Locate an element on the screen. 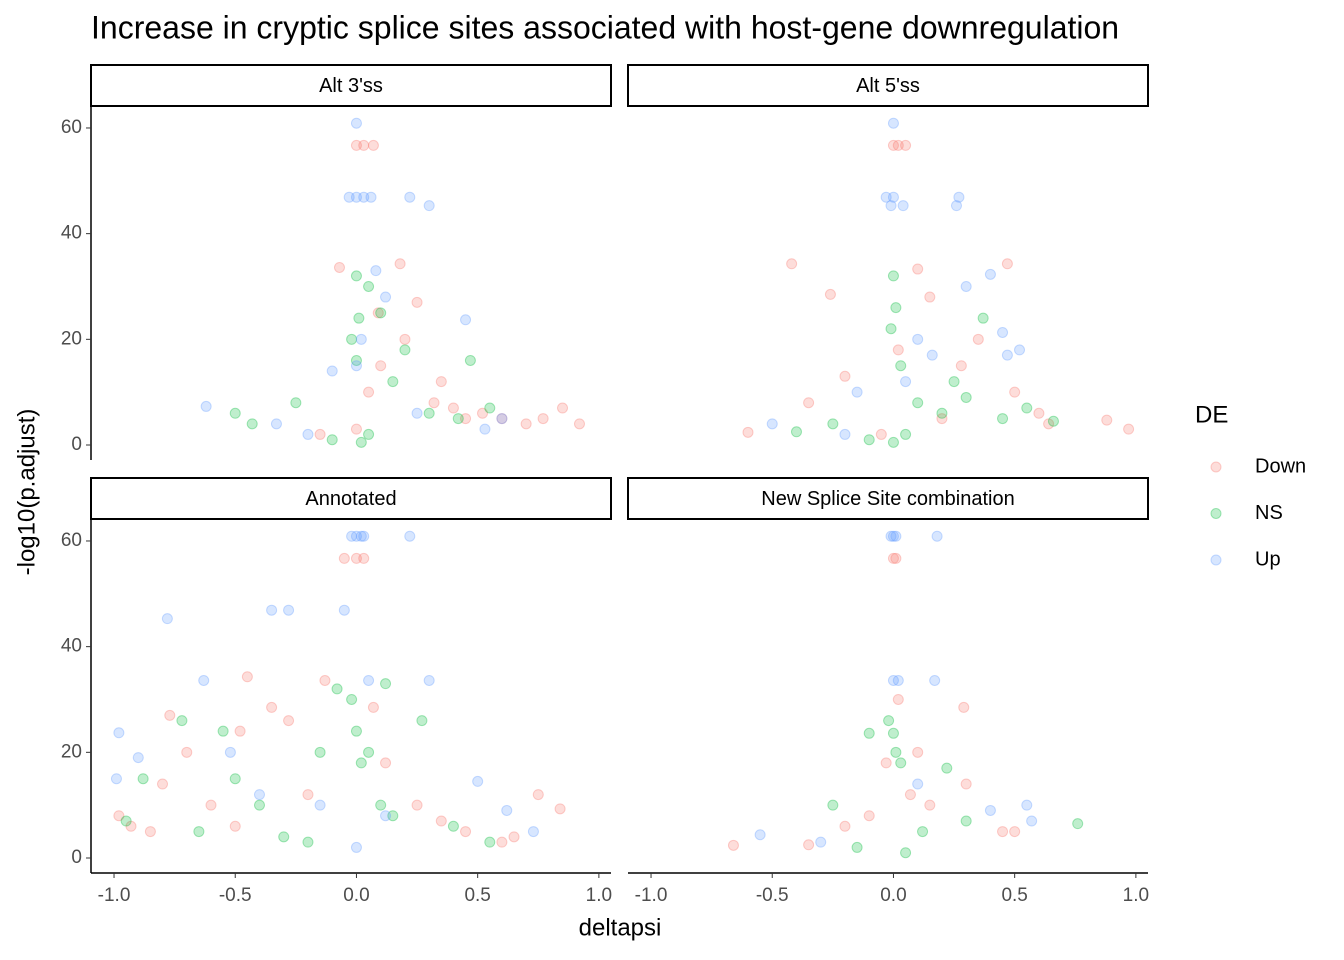 The width and height of the screenshot is (1344, 960). y-tick-label: 0 is located at coordinates (76, 857).